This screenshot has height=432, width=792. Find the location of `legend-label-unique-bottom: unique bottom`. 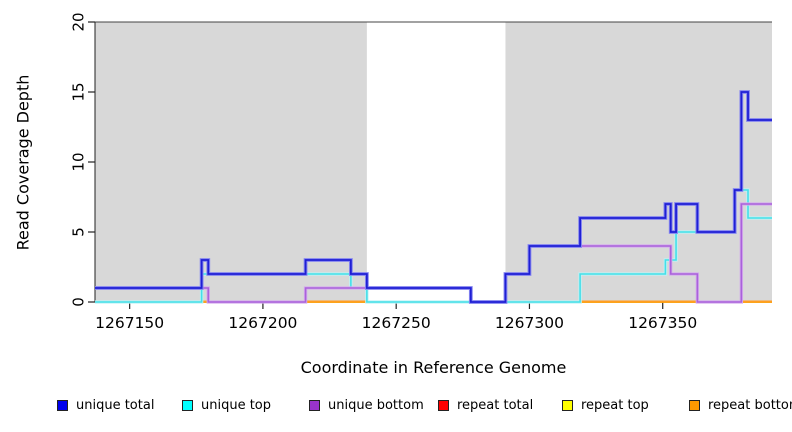

legend-label-unique-bottom: unique bottom is located at coordinates (376, 405).